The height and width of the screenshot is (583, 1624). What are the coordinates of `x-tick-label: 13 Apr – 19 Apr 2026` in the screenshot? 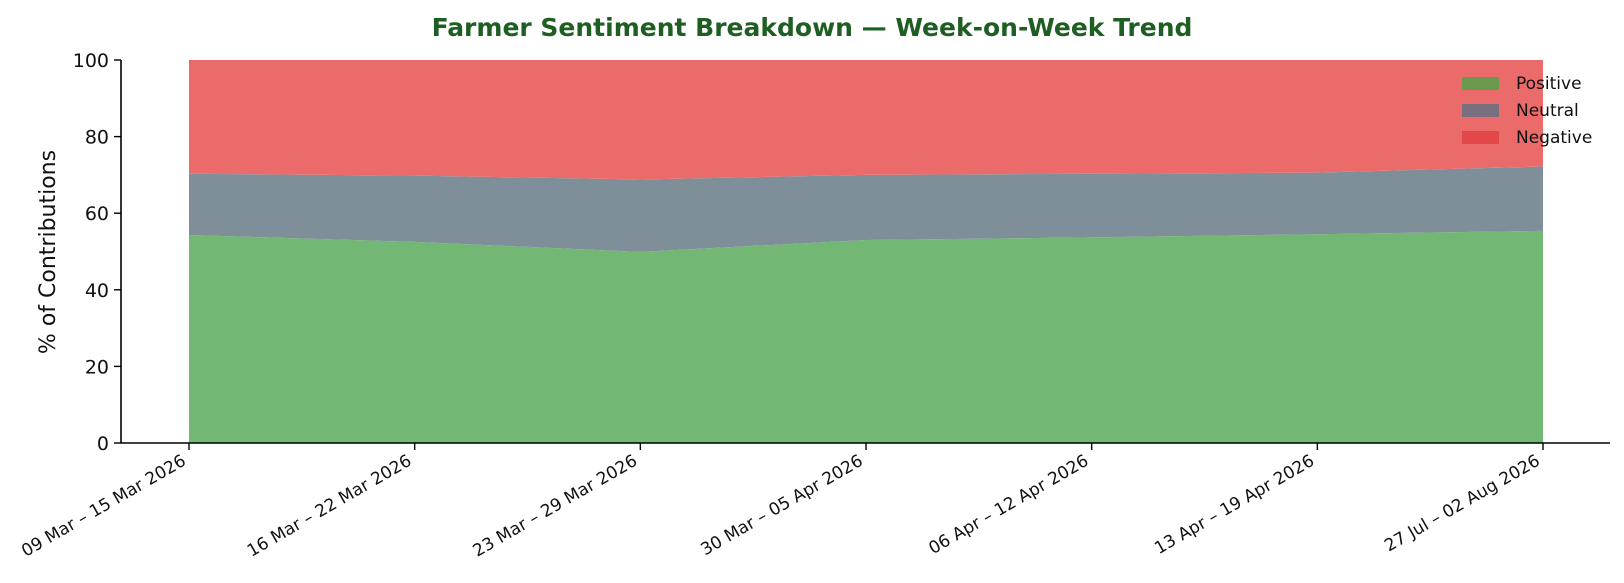 It's located at (1234, 505).